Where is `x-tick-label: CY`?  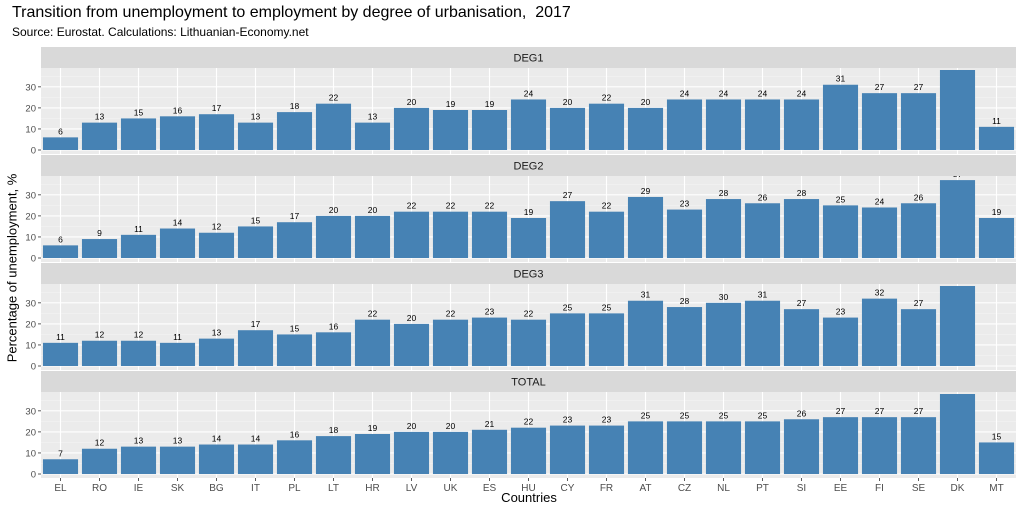 x-tick-label: CY is located at coordinates (568, 488).